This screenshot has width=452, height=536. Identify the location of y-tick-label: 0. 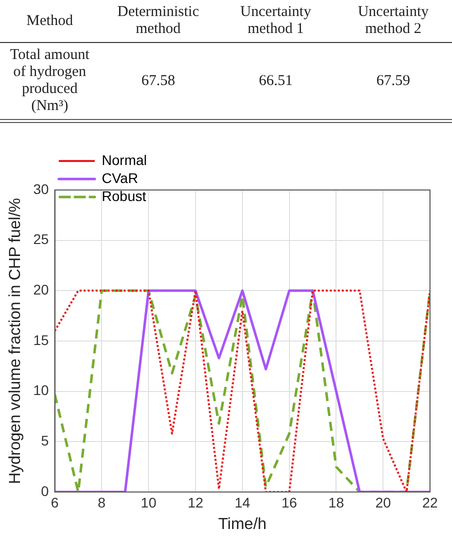
(44, 490).